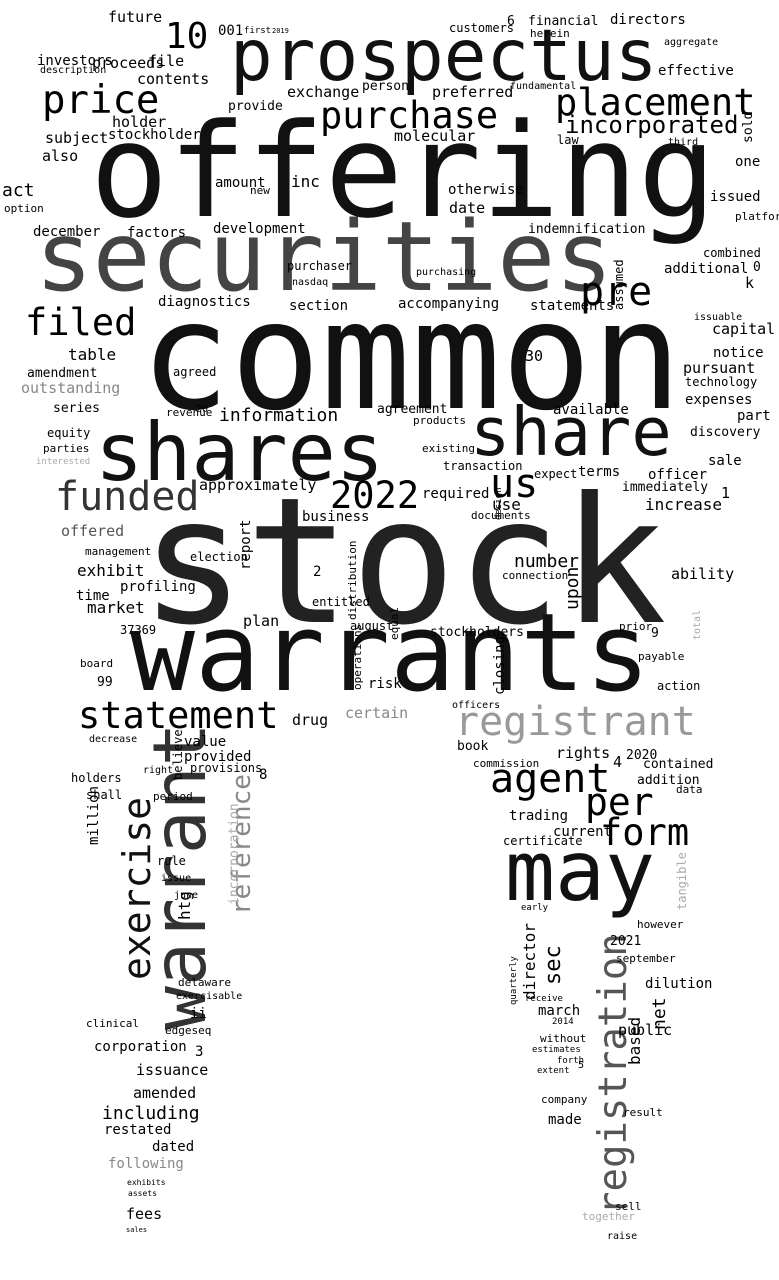 This screenshot has height=1280, width=779. What do you see at coordinates (280, 31) in the screenshot?
I see `word: 2019` at bounding box center [280, 31].